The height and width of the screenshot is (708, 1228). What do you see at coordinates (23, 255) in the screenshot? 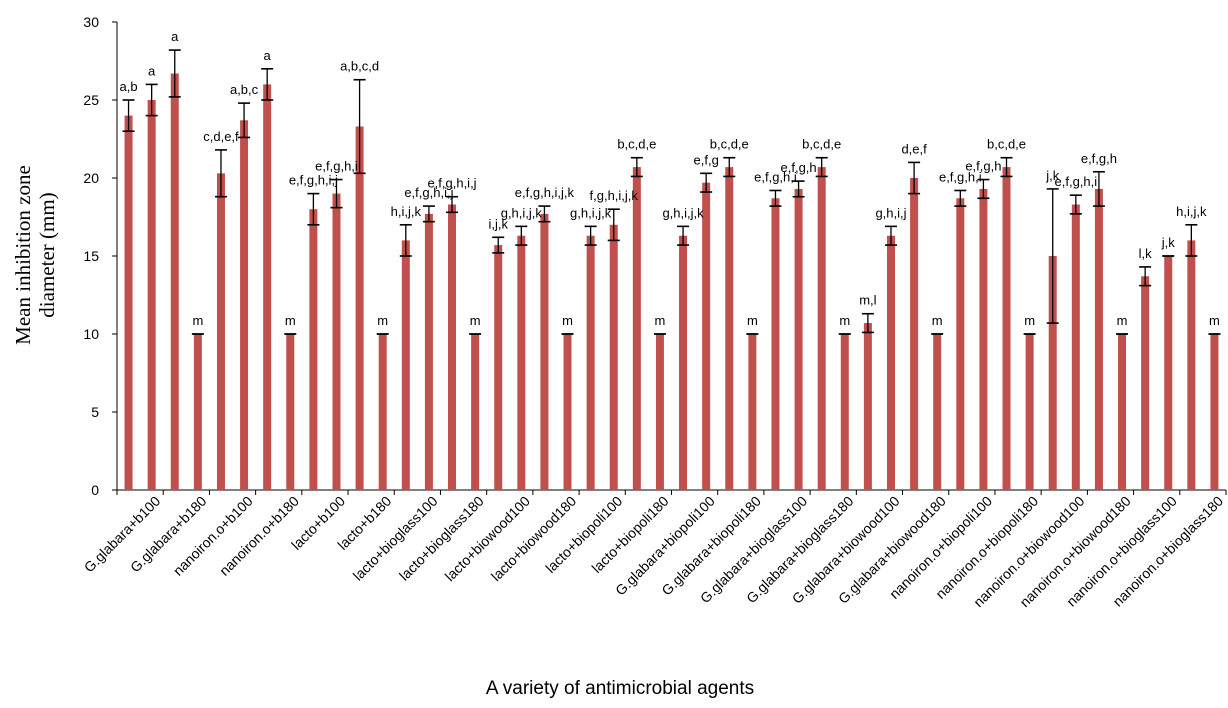
I see `y-axis-title-line-1: Mean inhibition zone` at bounding box center [23, 255].